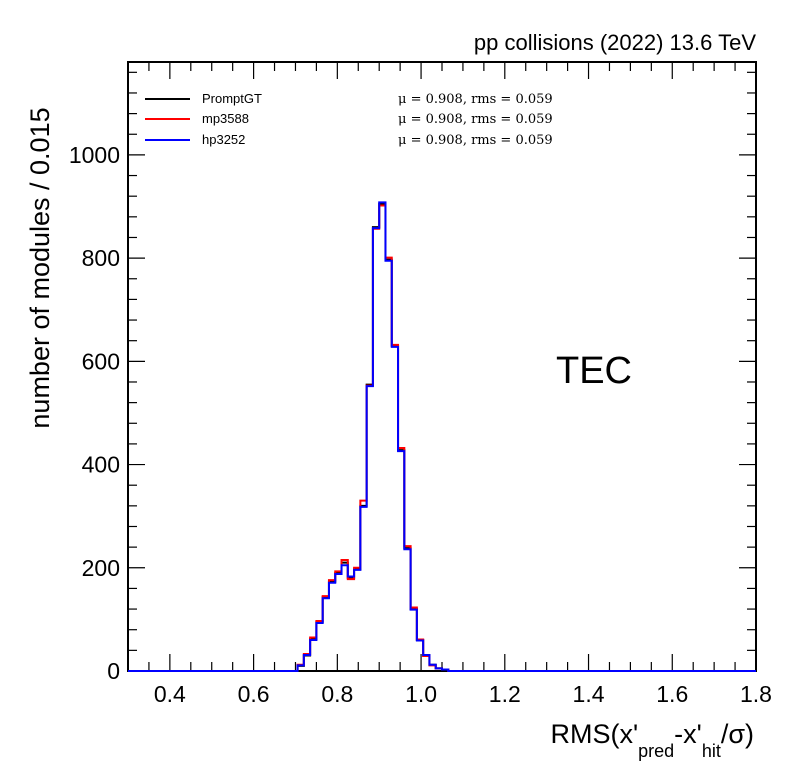  I want to click on y-tick-label: 0, so click(113, 671).